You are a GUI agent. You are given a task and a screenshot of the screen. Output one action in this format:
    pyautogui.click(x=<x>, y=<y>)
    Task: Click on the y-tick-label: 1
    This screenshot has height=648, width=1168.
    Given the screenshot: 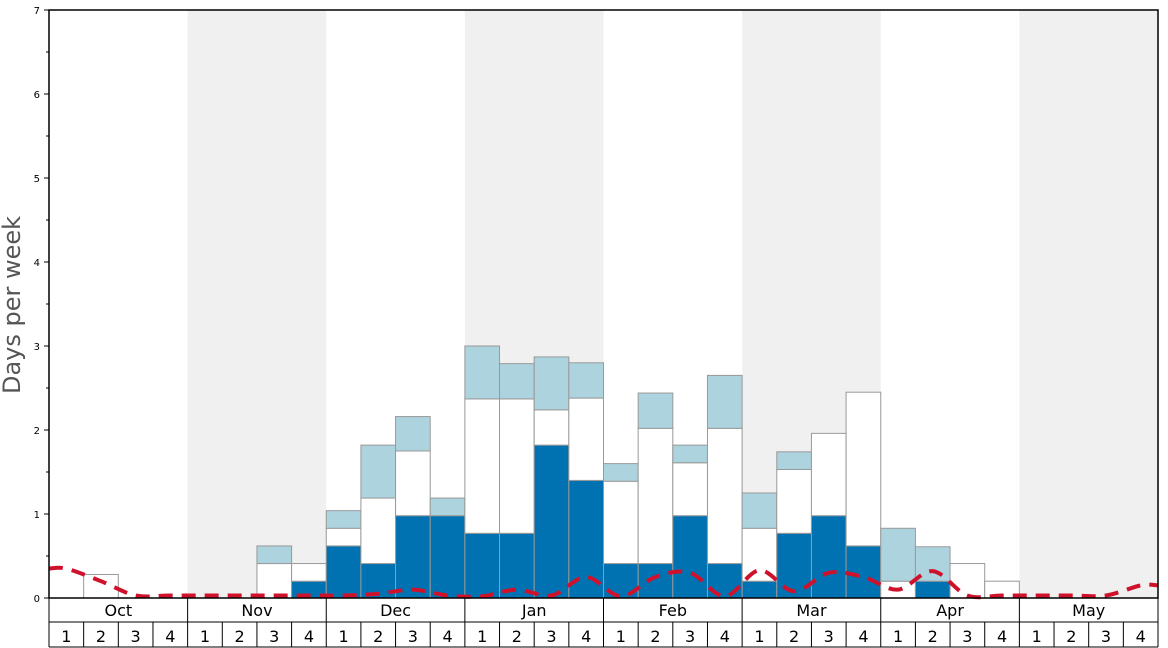 What is the action you would take?
    pyautogui.click(x=37, y=515)
    